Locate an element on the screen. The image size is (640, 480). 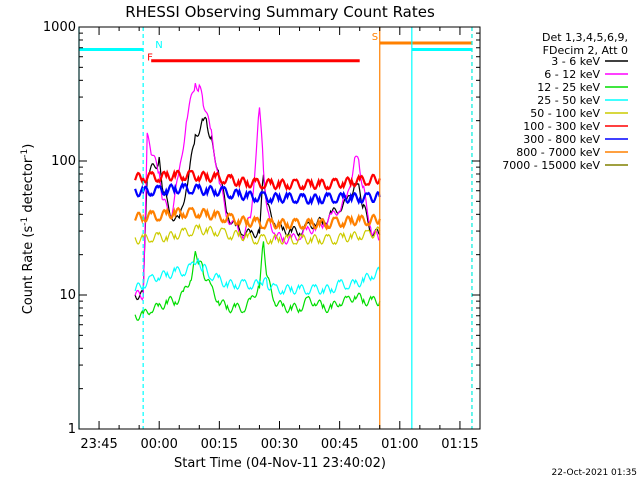
state-bars-layer is located at coordinates (275, 52).